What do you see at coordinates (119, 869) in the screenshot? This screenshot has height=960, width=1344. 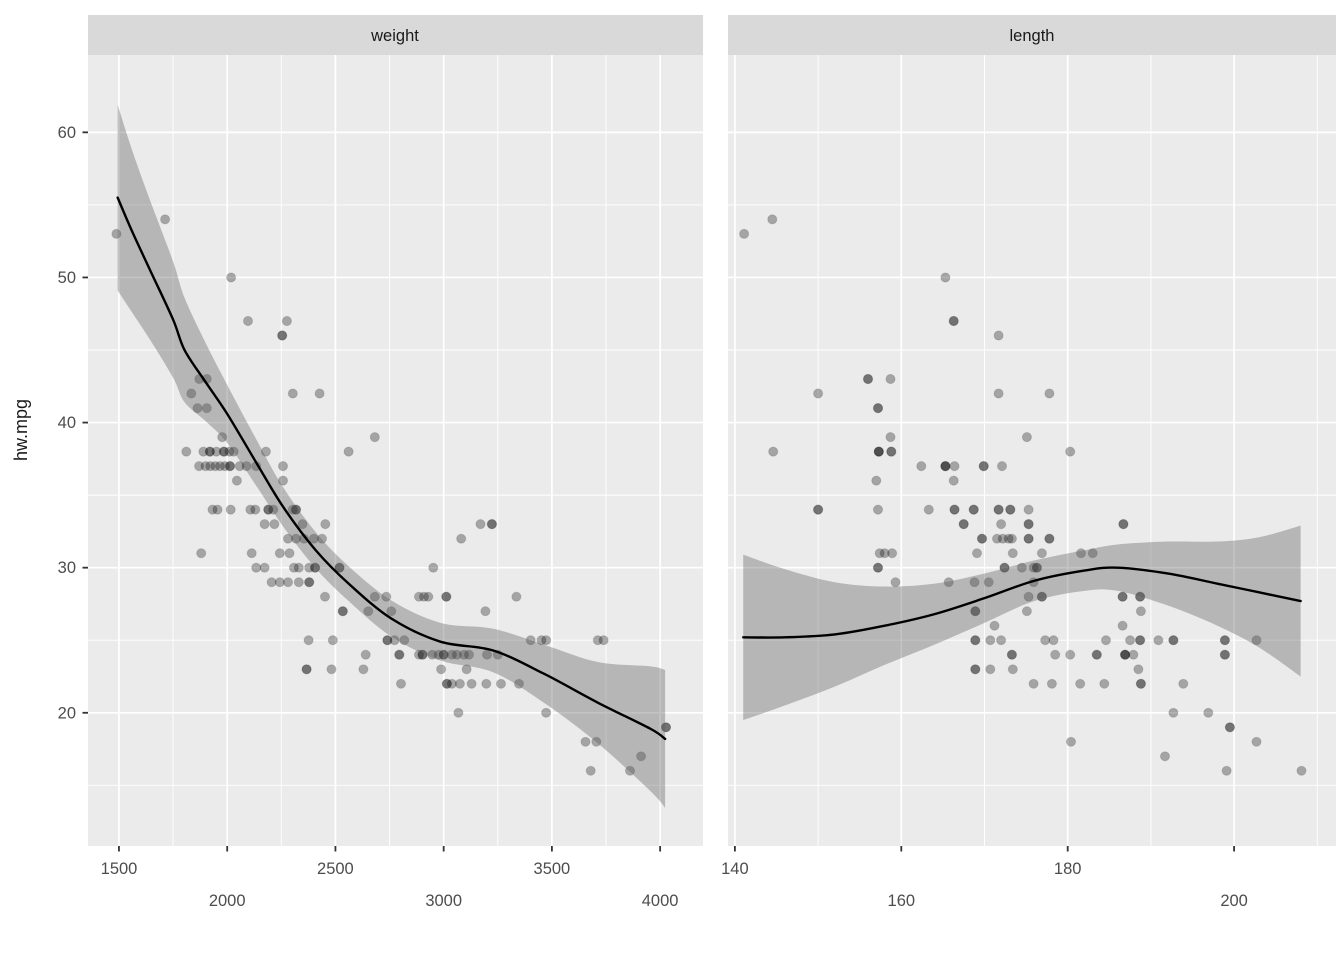 I see `x-tick-label: 1500` at bounding box center [119, 869].